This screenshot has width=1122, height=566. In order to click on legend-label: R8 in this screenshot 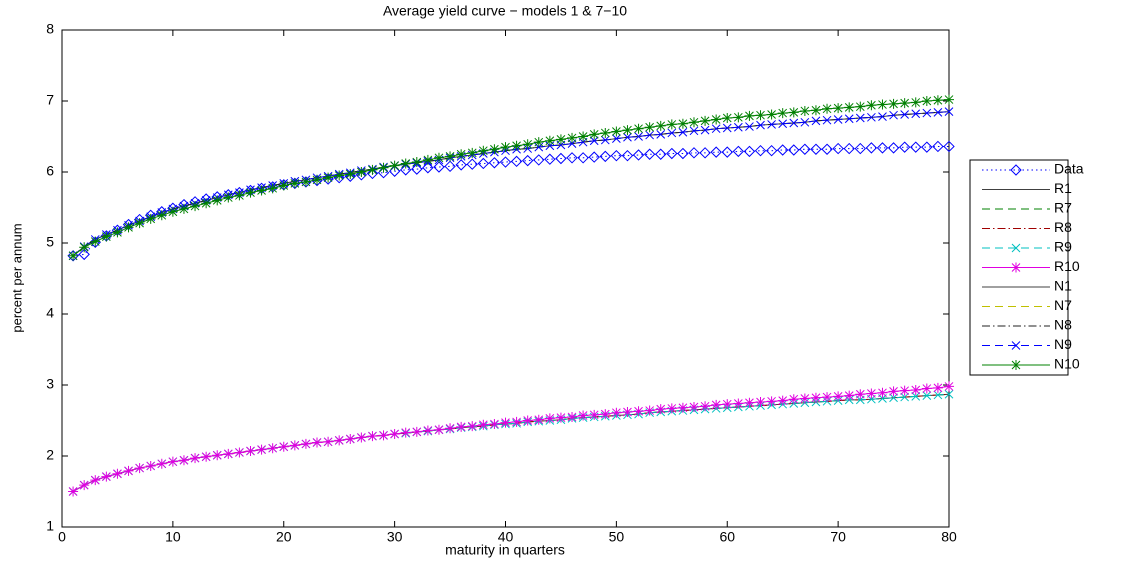, I will do `click(1063, 227)`.